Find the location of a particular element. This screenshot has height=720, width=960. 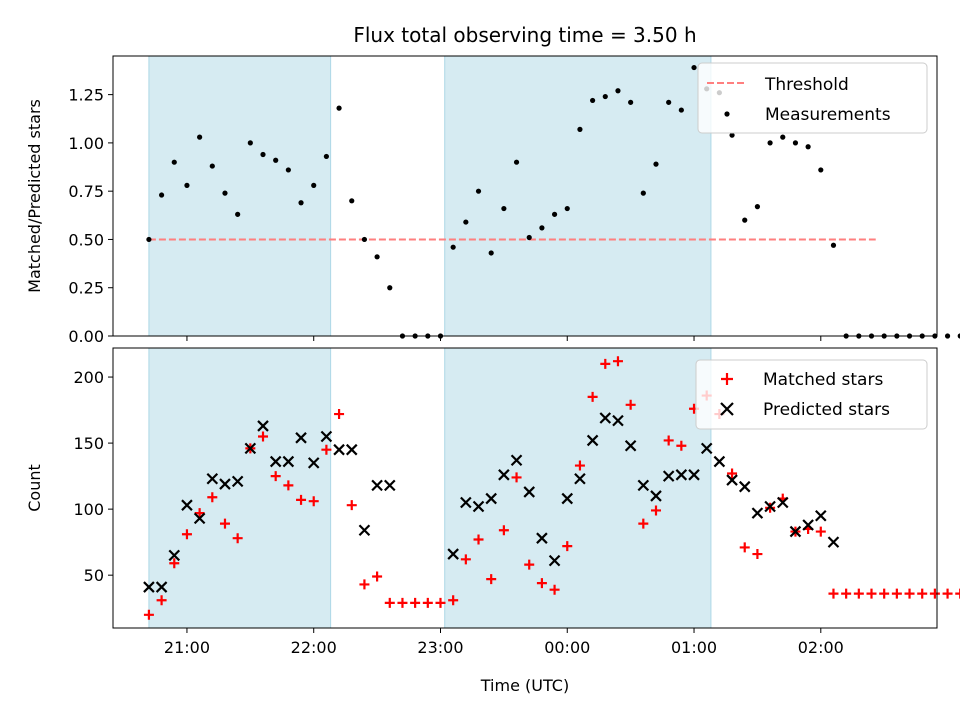

y-tick-label: 0.75 is located at coordinates (86, 191).